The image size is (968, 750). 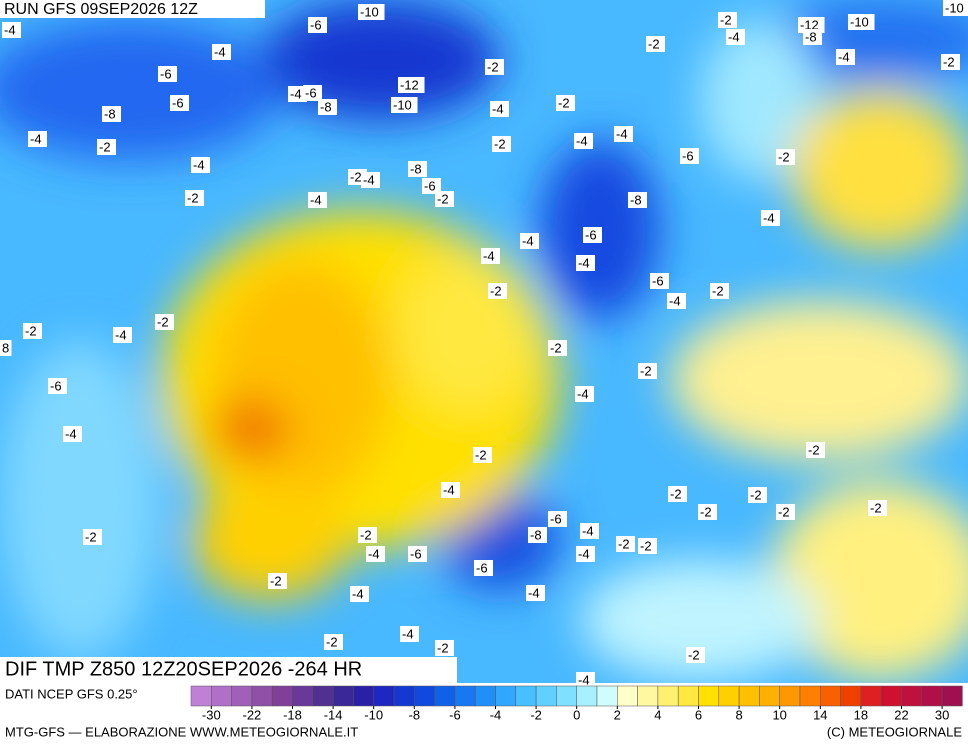 What do you see at coordinates (779, 714) in the screenshot?
I see `colorbar-tick-label: 10` at bounding box center [779, 714].